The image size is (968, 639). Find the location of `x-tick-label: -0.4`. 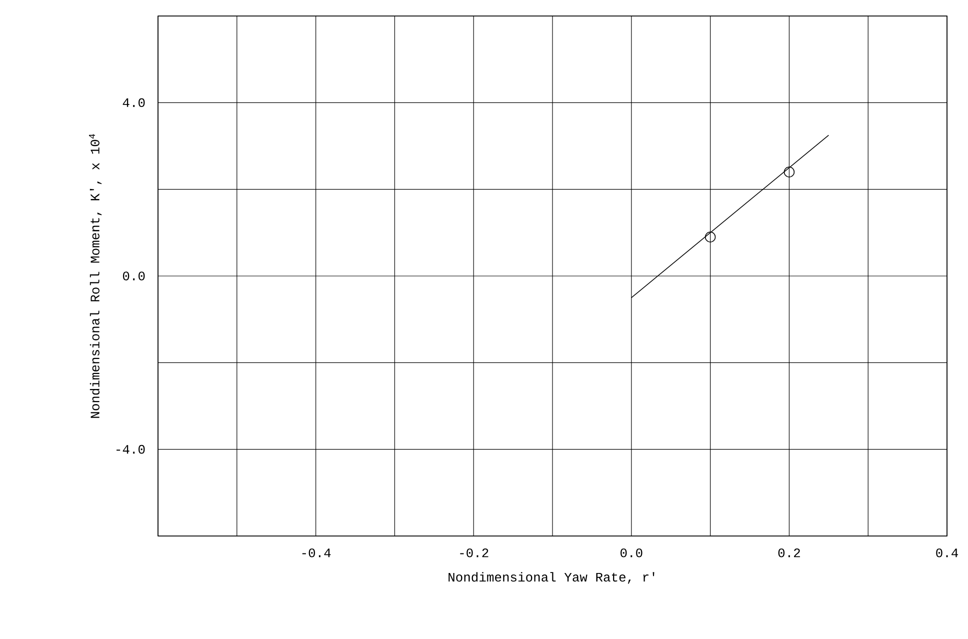

x-tick-label: -0.4 is located at coordinates (316, 553).